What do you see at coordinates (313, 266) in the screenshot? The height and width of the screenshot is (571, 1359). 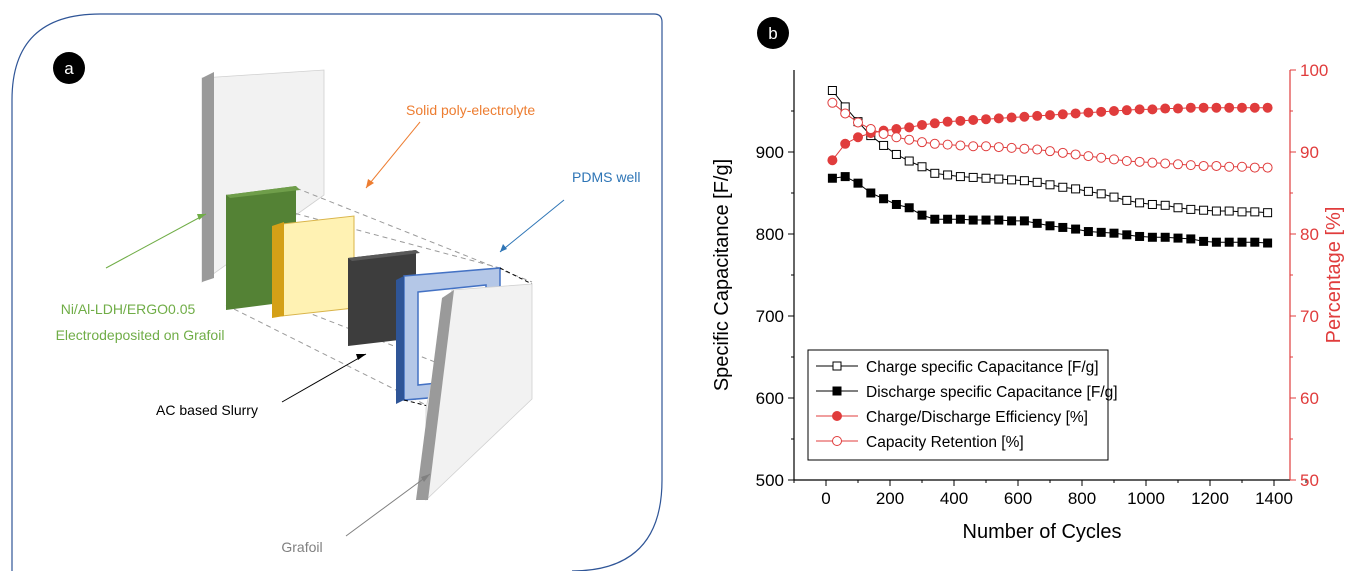 I see `yellow-electrolyte-layer` at bounding box center [313, 266].